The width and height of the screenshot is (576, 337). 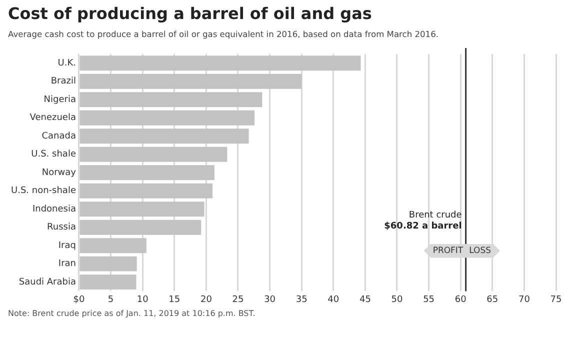 I want to click on x-tick-label: 5, so click(x=111, y=299).